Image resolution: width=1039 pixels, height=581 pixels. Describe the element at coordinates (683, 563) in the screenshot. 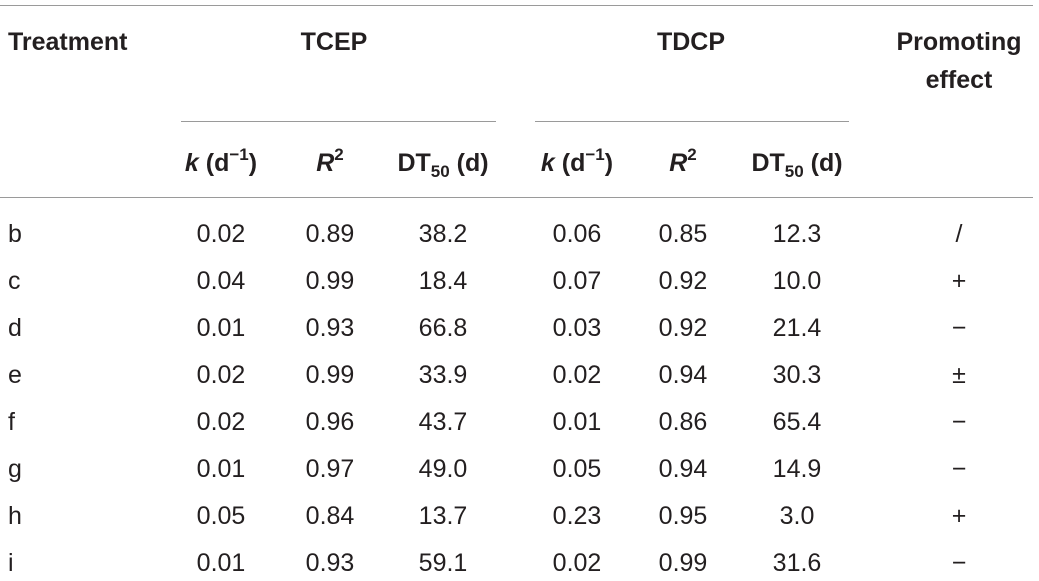

I see `cell-tdcp-r2: 0.99` at that location.